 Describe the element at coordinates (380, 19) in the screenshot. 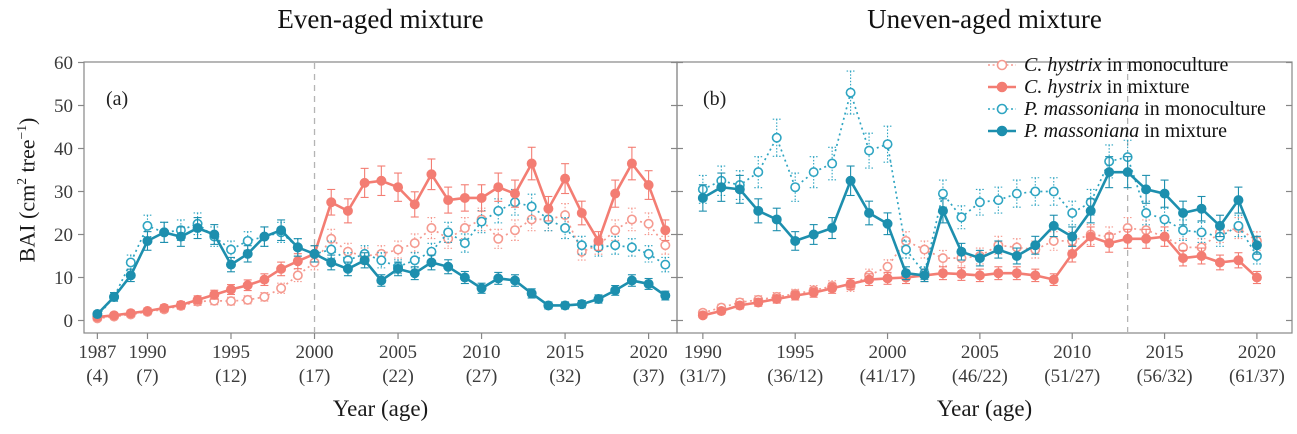

I see `panel-a-title: Even-aged mixture` at that location.